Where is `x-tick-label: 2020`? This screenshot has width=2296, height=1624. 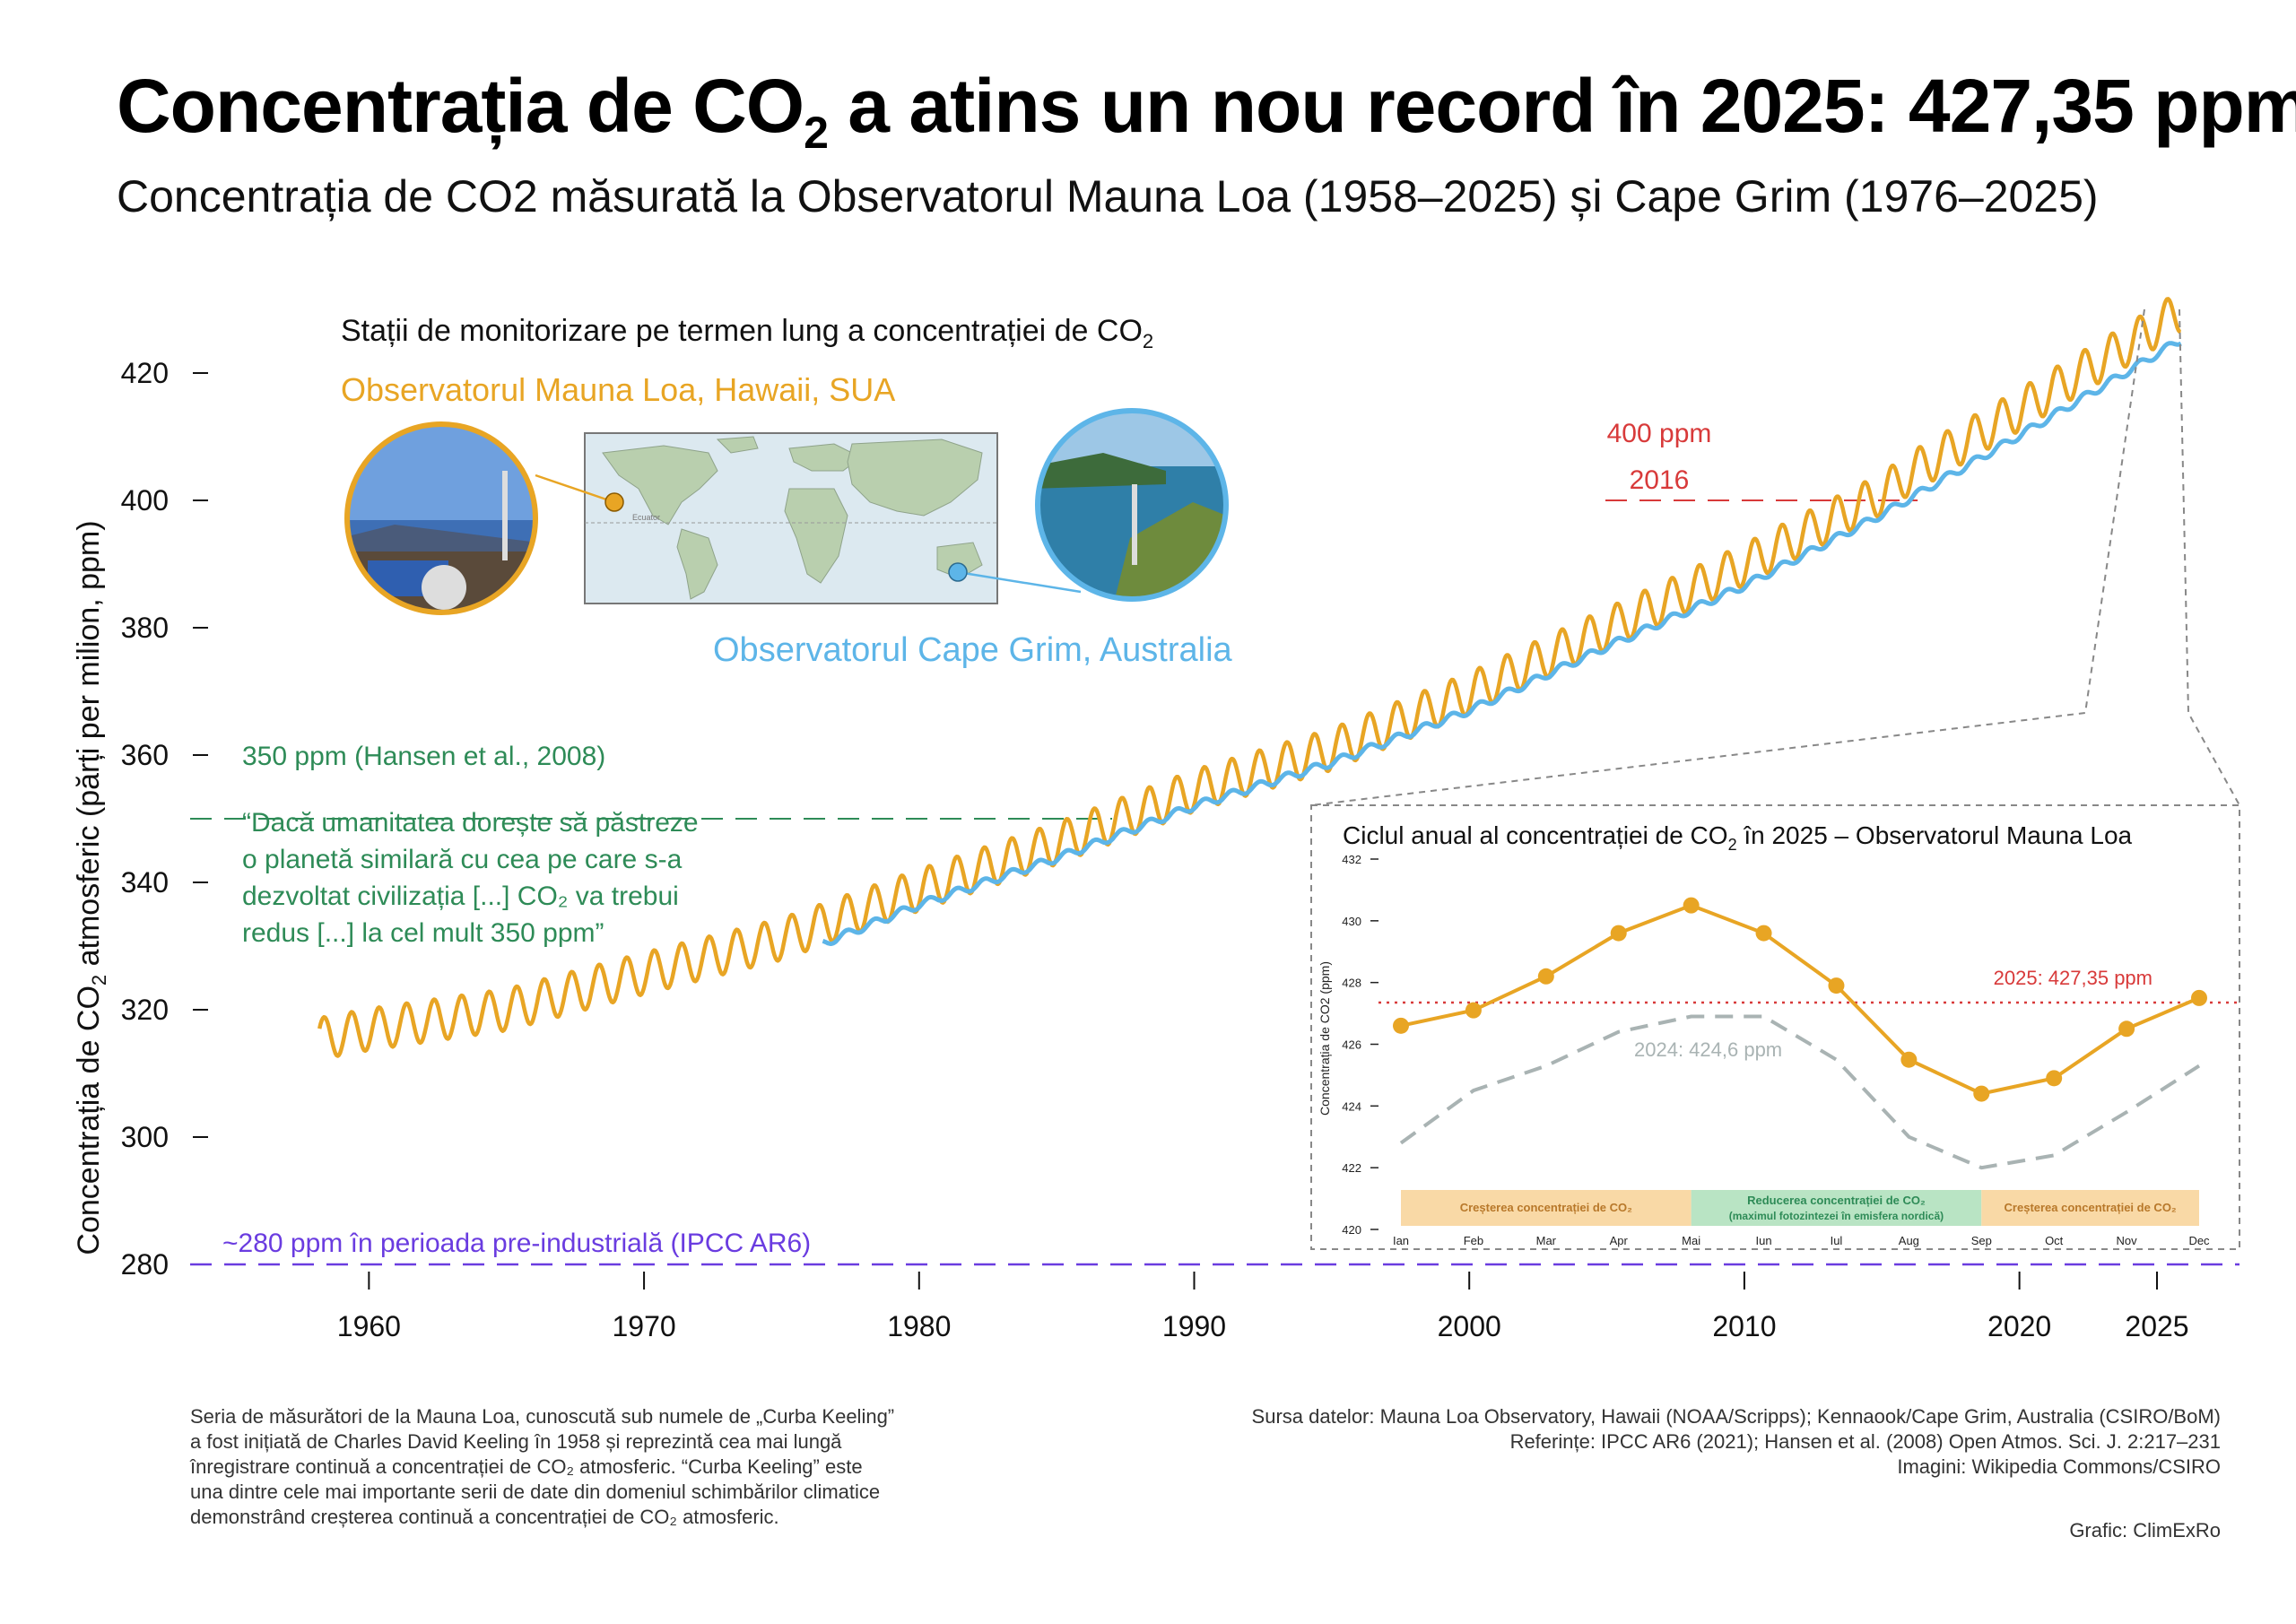
x-tick-label: 2020 is located at coordinates (2019, 1326).